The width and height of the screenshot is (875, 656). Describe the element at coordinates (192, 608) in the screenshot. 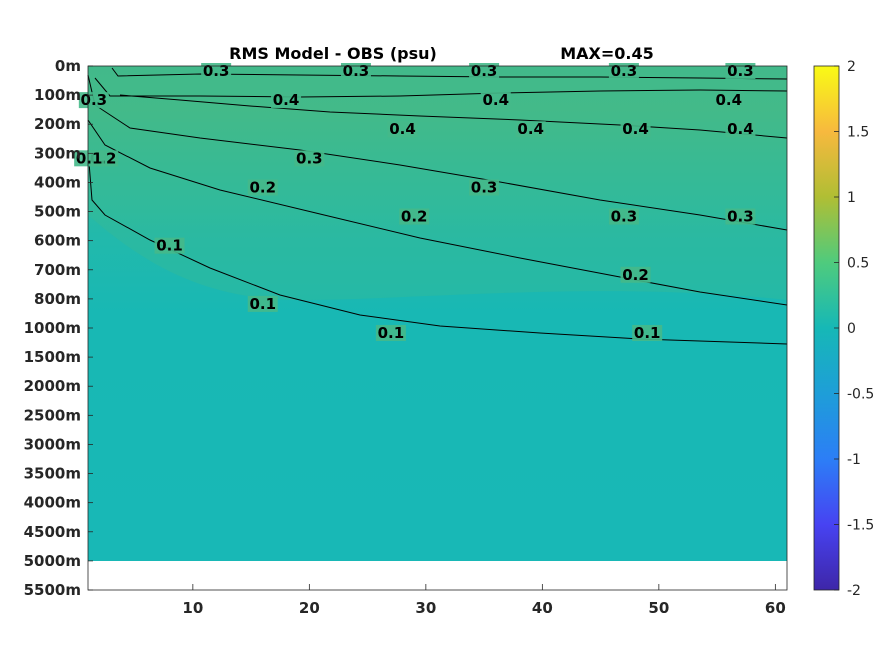

I see `x-tick-label: 10` at that location.